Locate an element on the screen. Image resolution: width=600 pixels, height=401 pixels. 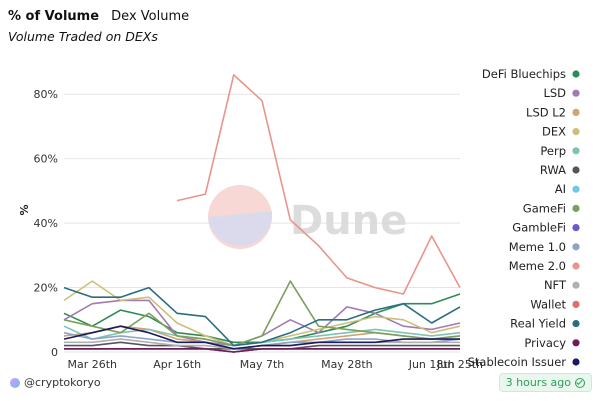
legend-item: Privacy is located at coordinates (552, 343).